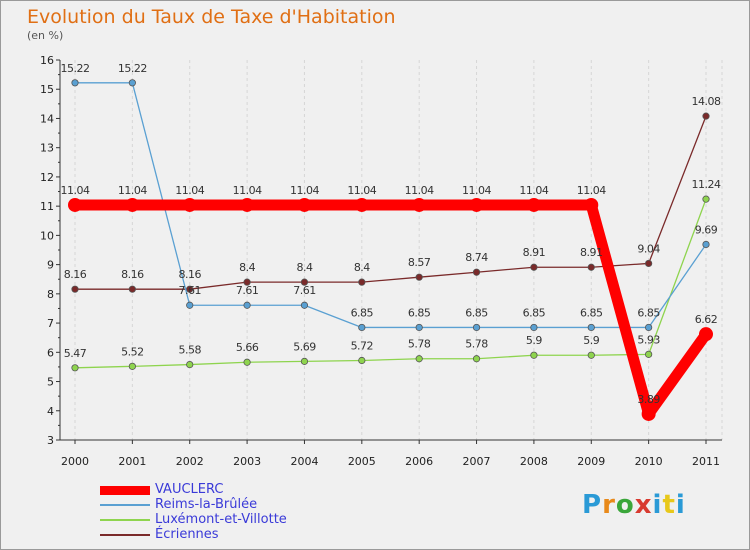 The width and height of the screenshot is (750, 550). What do you see at coordinates (592, 505) in the screenshot?
I see `logo-letter: P` at bounding box center [592, 505].